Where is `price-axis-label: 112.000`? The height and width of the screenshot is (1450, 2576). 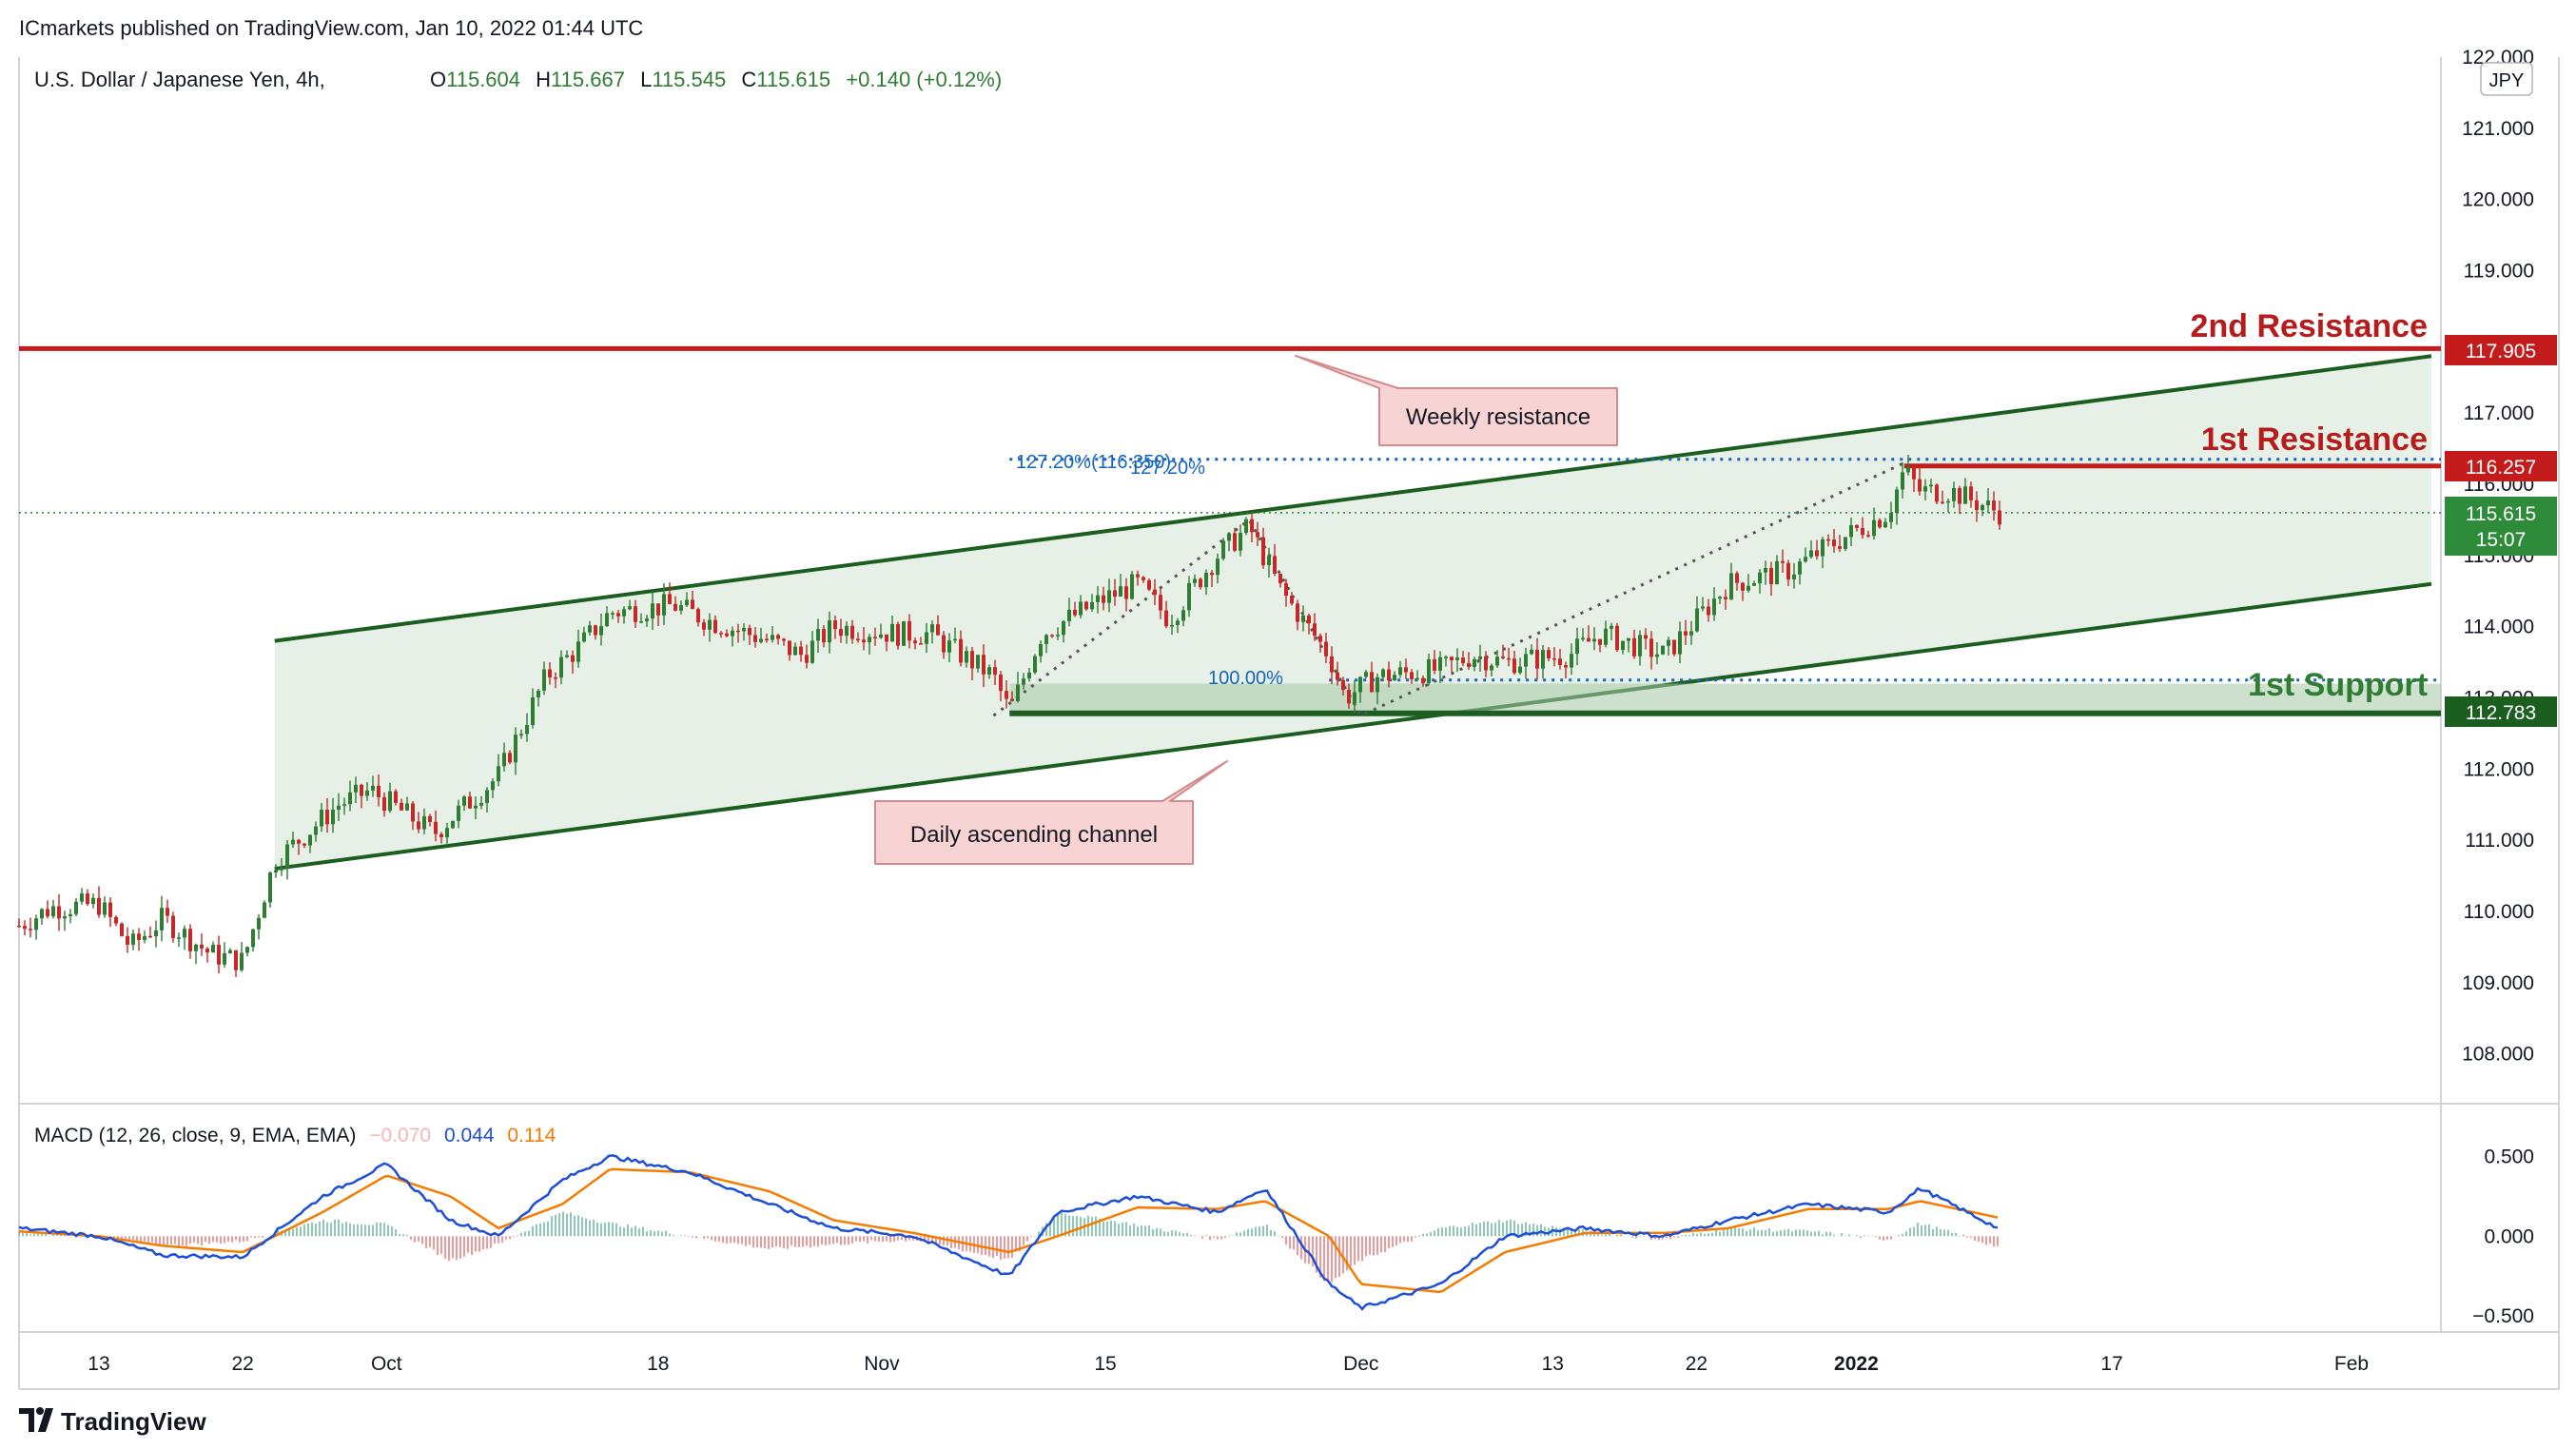
price-axis-label: 112.000 is located at coordinates (2499, 769).